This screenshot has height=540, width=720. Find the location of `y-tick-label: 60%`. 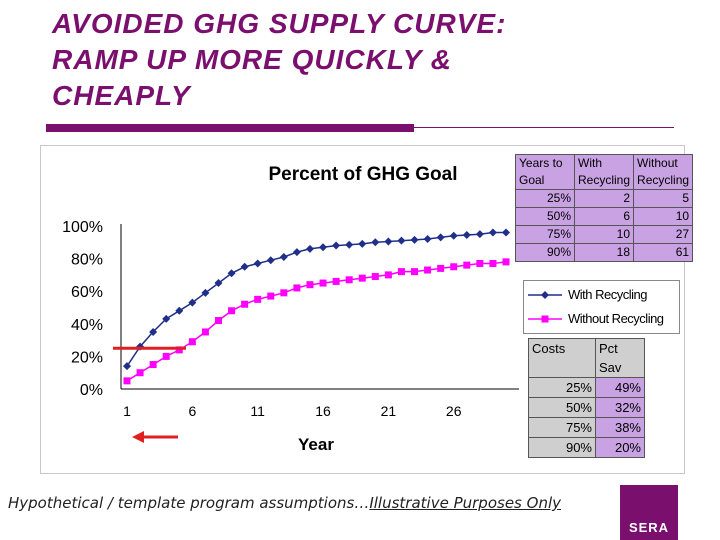

y-tick-label: 60% is located at coordinates (87, 292).